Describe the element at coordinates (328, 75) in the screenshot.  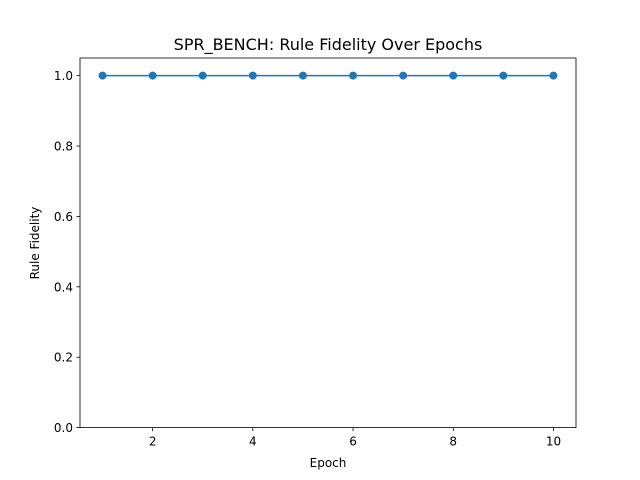
I see `series-group` at that location.